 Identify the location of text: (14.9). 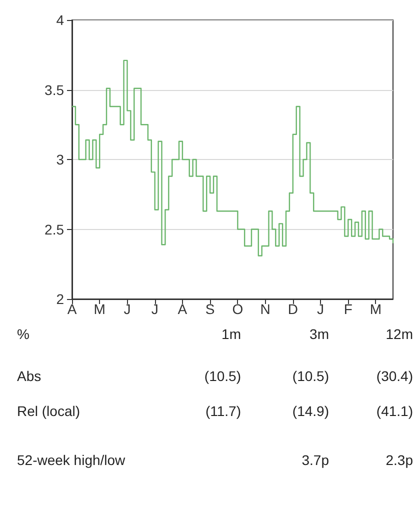
(310, 411).